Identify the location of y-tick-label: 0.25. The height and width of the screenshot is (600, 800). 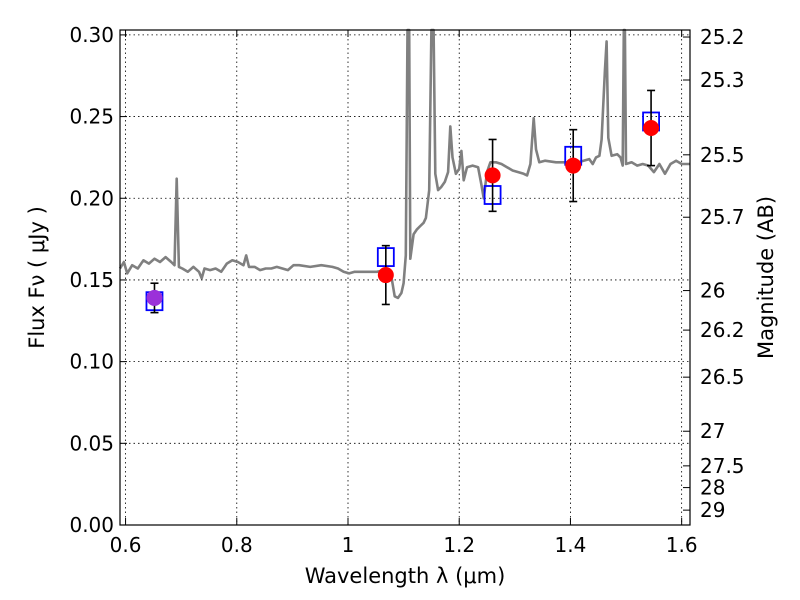
(91, 117).